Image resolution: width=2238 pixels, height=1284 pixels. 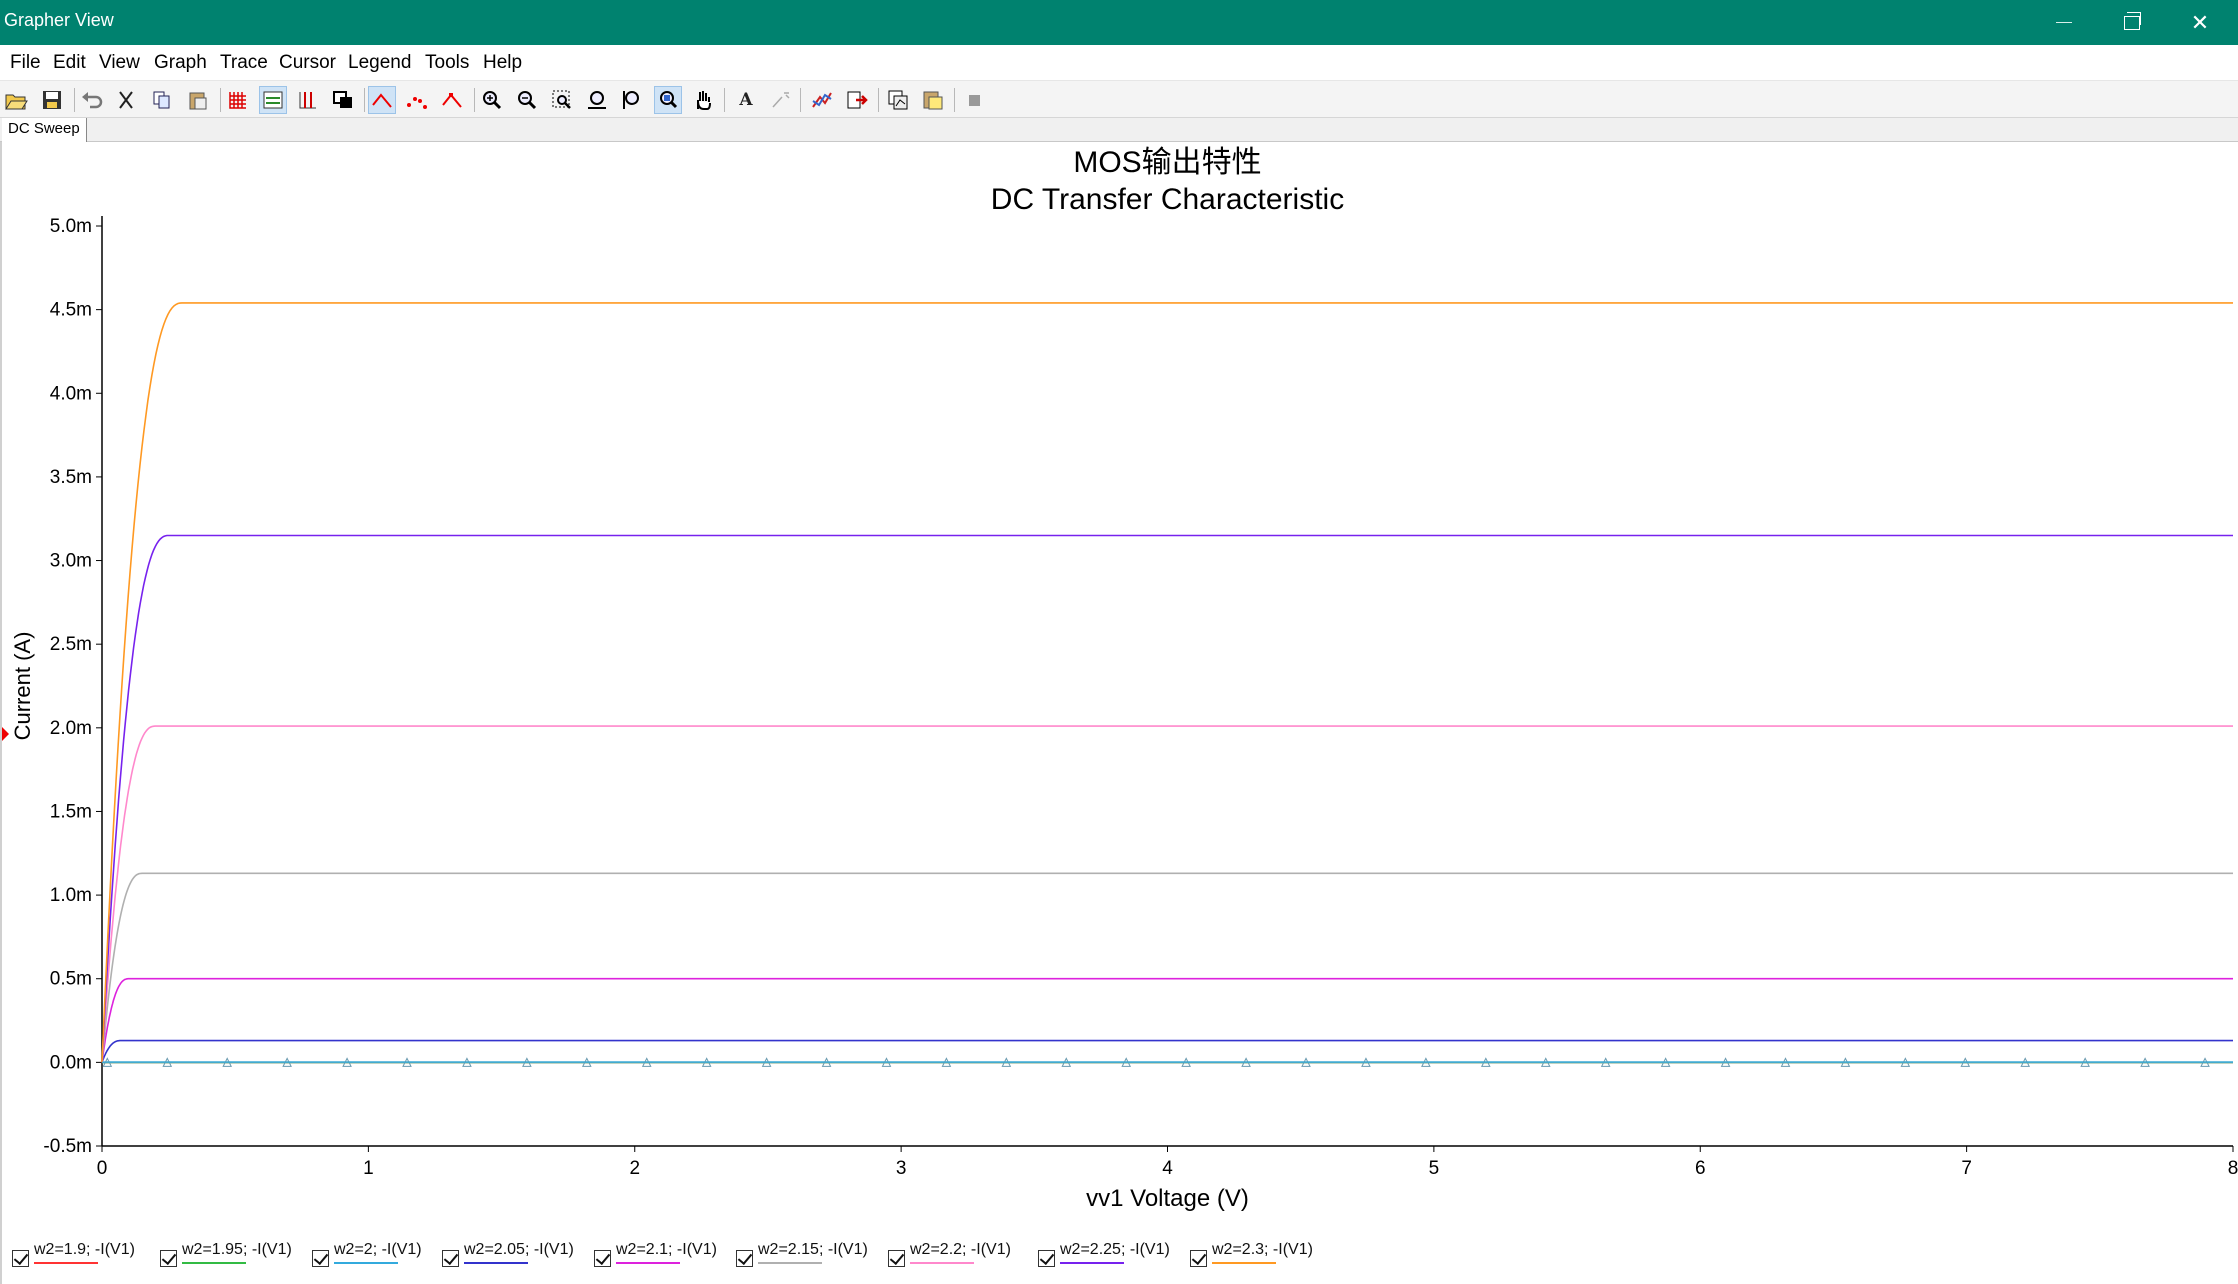 I want to click on zoom-in-icon, so click(x=492, y=100).